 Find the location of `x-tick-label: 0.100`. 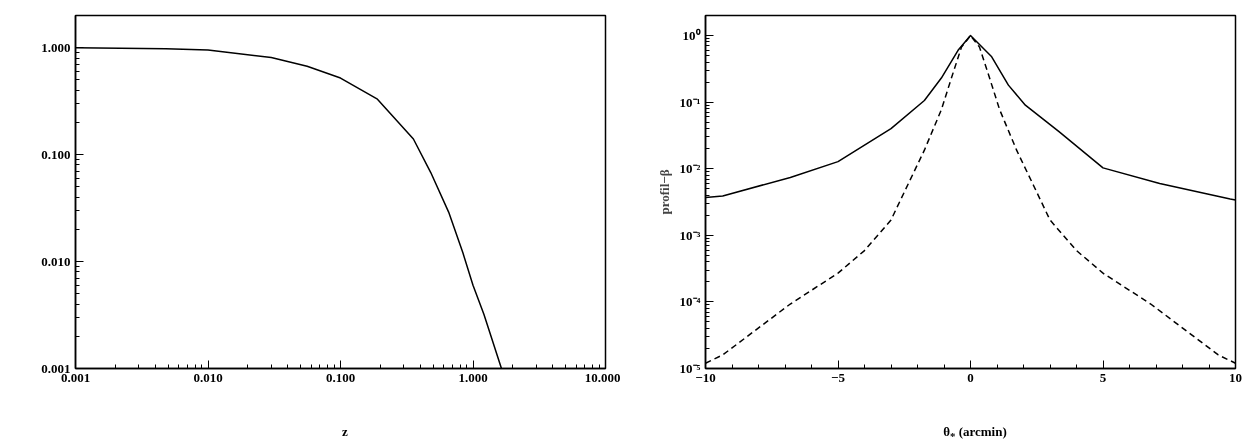

x-tick-label: 0.100 is located at coordinates (340, 377).